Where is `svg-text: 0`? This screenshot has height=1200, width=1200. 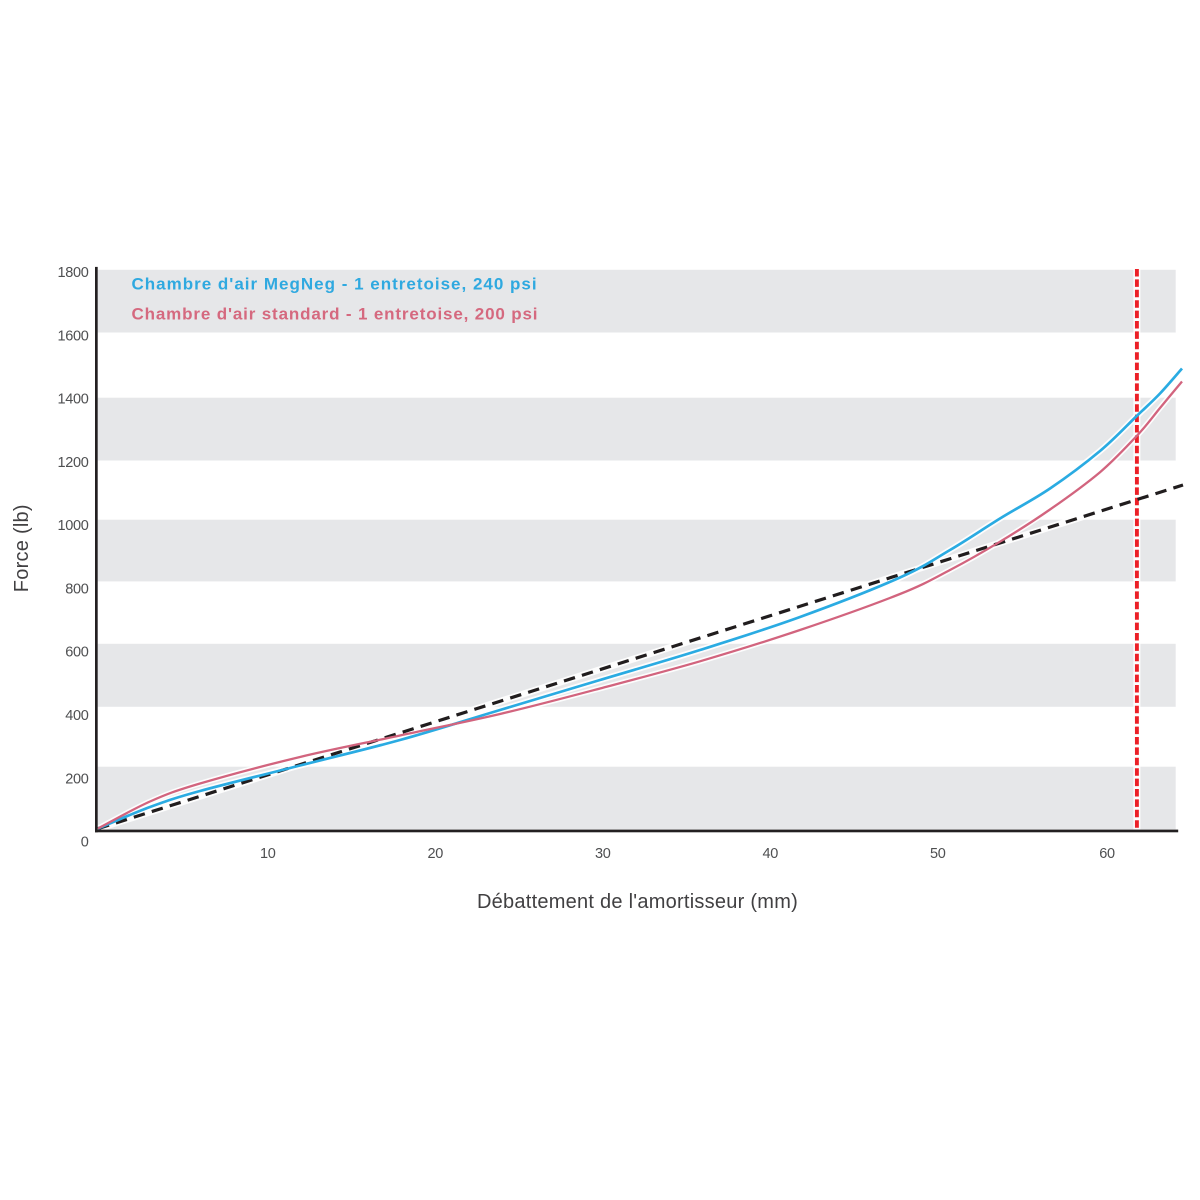 svg-text: 0 is located at coordinates (85, 843).